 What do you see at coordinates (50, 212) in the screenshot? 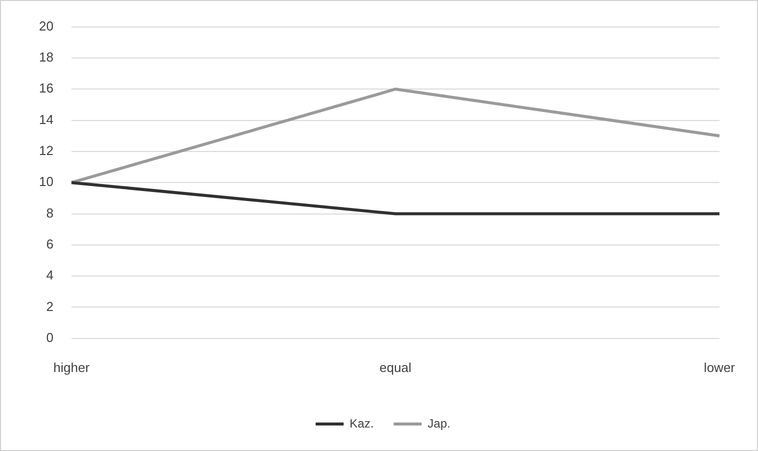
I see `y-tick-label: 8` at bounding box center [50, 212].